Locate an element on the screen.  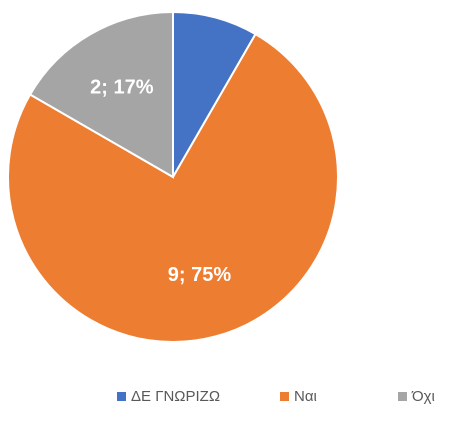
legend-label: Όχι is located at coordinates (423, 396).